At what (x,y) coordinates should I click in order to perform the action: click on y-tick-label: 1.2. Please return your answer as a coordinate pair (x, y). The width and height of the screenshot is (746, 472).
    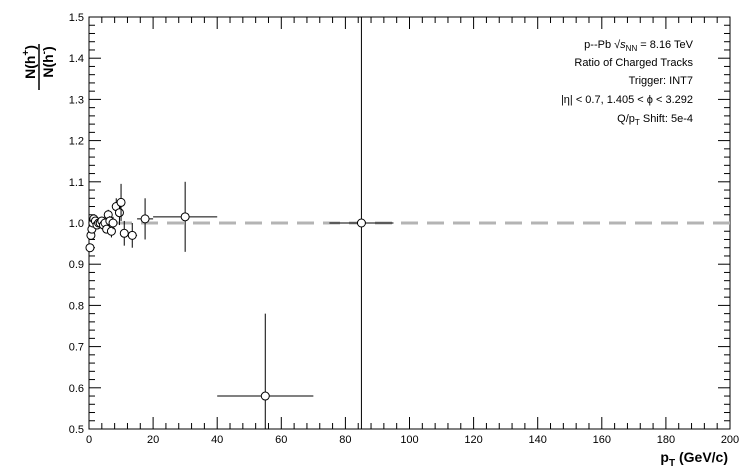
    Looking at the image, I should click on (76, 142).